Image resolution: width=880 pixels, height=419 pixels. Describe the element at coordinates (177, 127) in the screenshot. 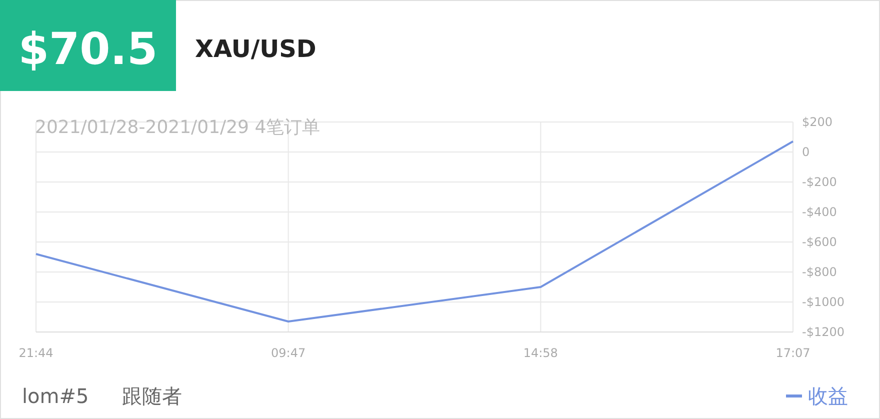

I see `chart-subtitle: 2021/01/28-2021/01/29 4笔订单` at that location.